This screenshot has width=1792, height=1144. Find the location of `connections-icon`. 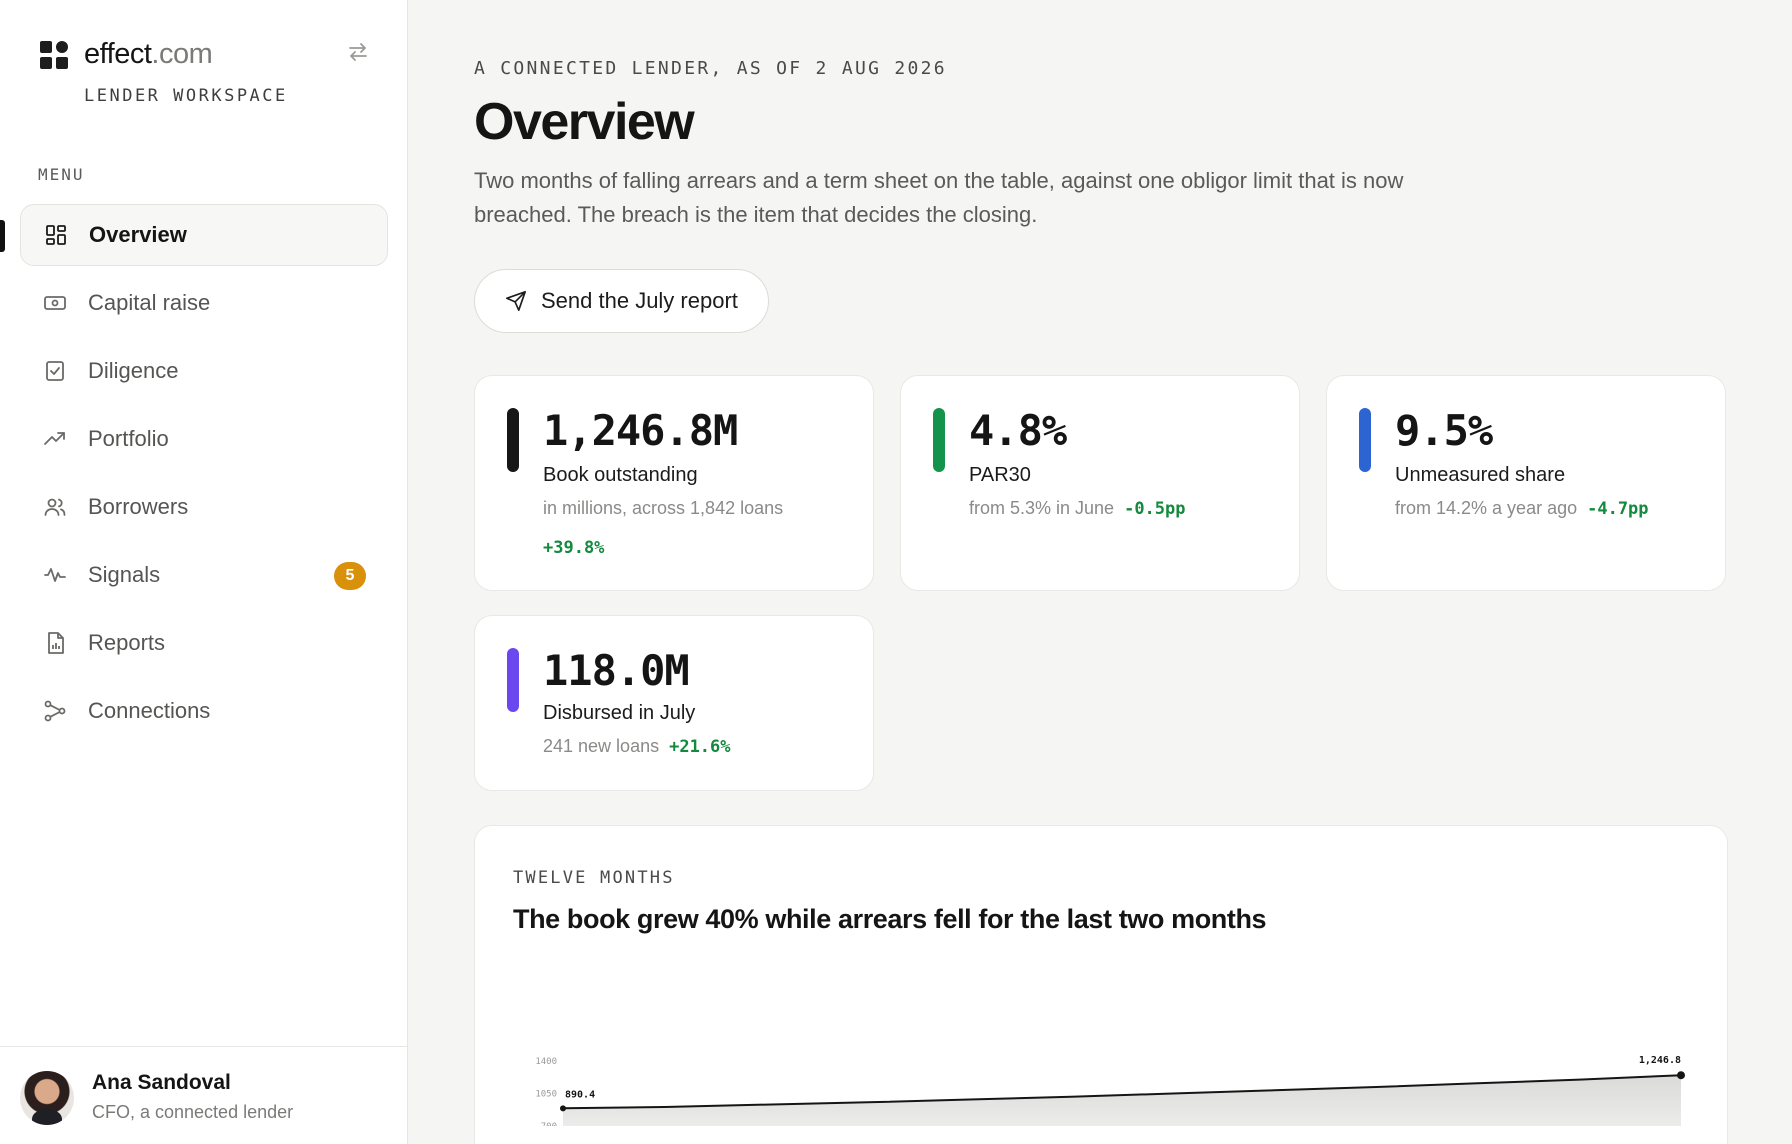

connections-icon is located at coordinates (55, 711).